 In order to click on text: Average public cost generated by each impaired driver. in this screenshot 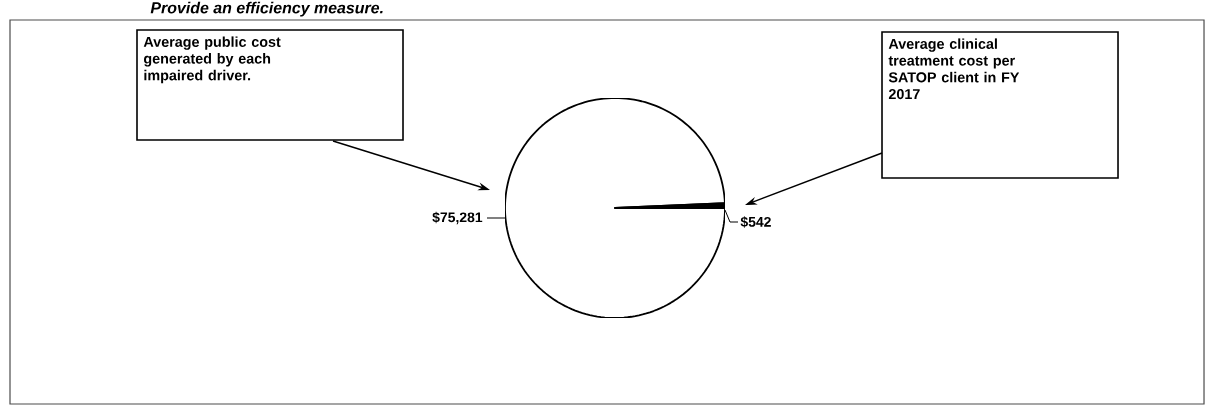, I will do `click(212, 60)`.